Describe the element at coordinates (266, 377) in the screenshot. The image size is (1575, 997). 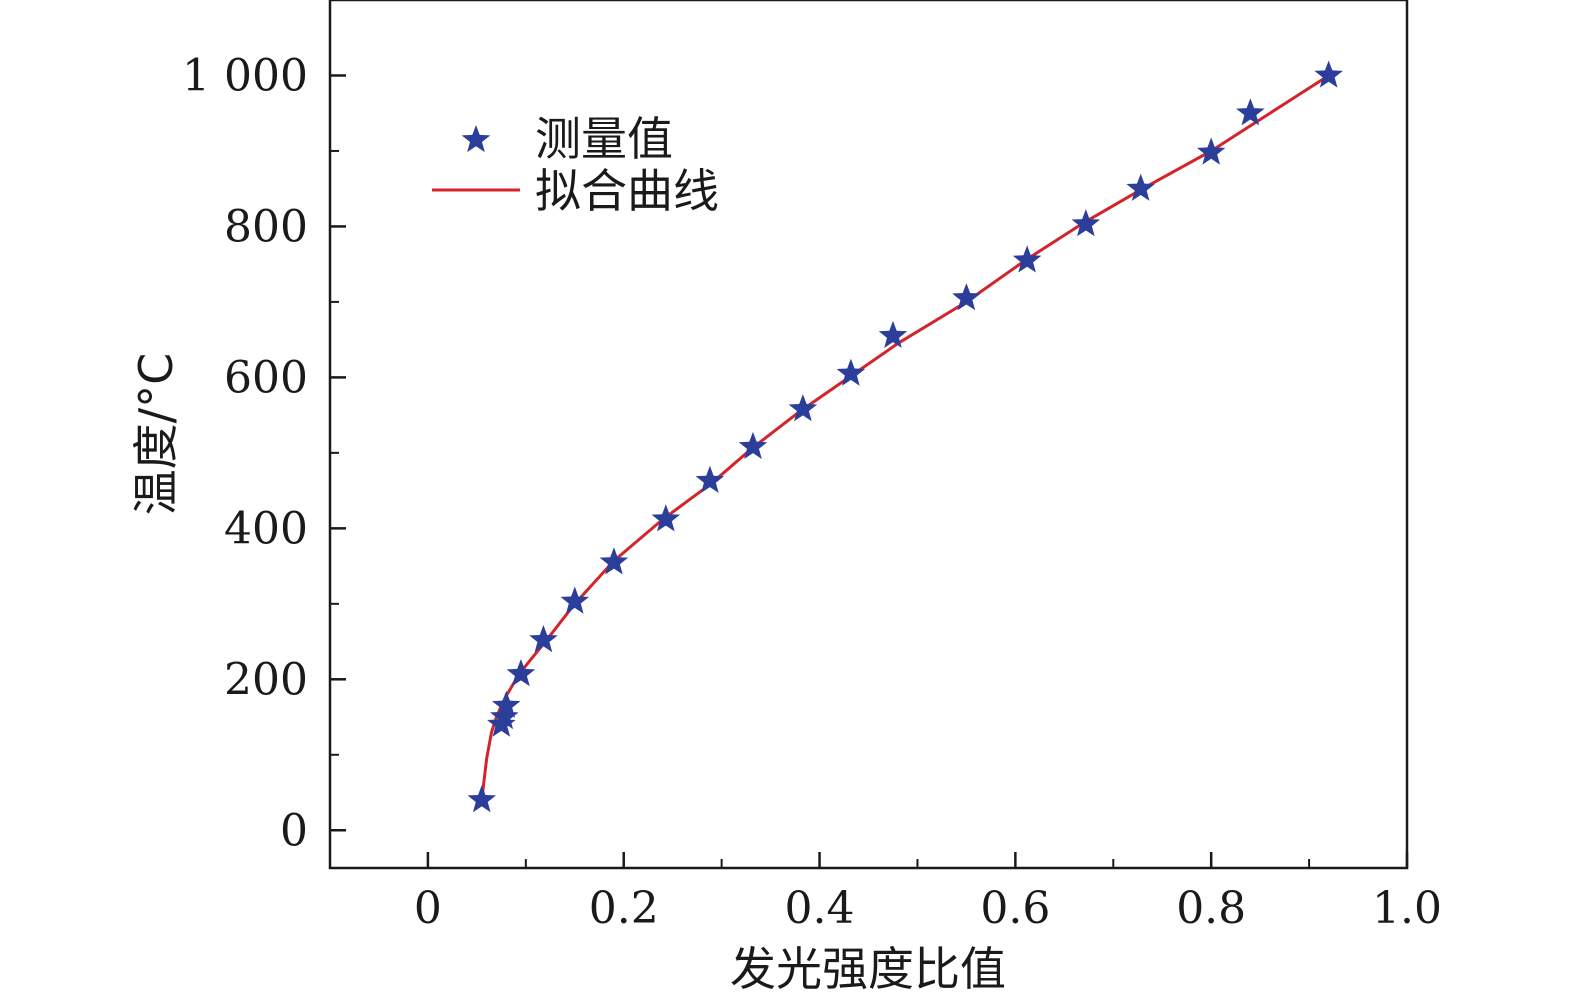
I see `y-tick-label: 600` at that location.